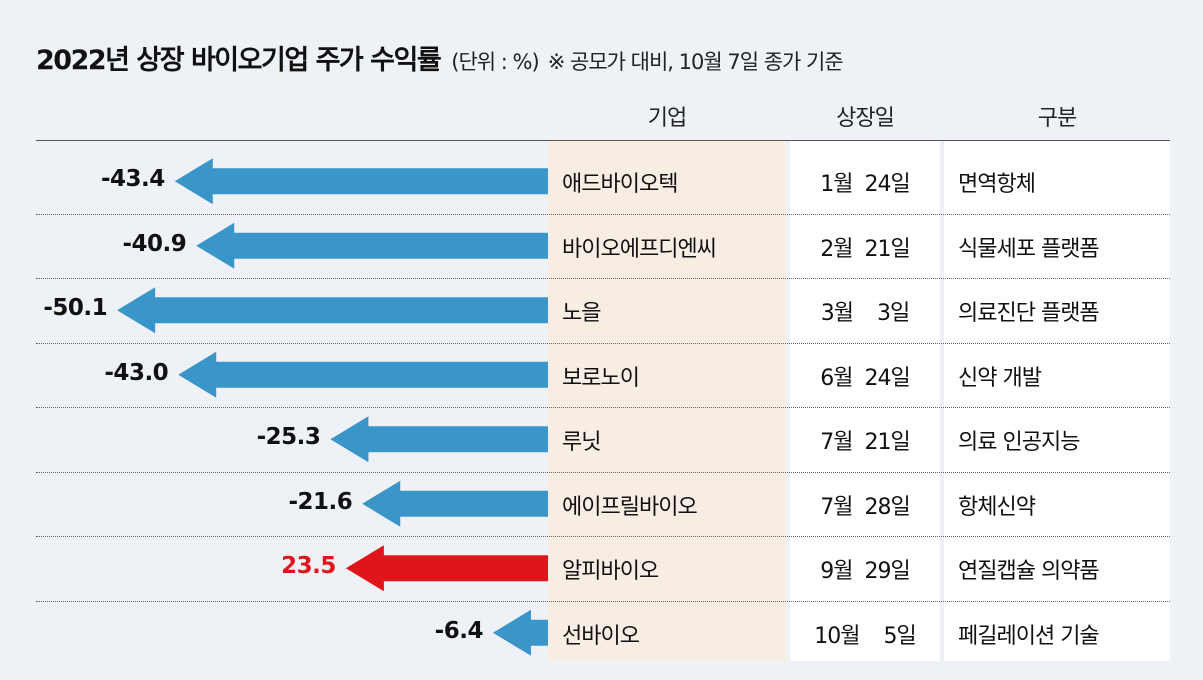 The height and width of the screenshot is (680, 1203). What do you see at coordinates (620, 185) in the screenshot?
I see `company-name: 애드바이오텍` at bounding box center [620, 185].